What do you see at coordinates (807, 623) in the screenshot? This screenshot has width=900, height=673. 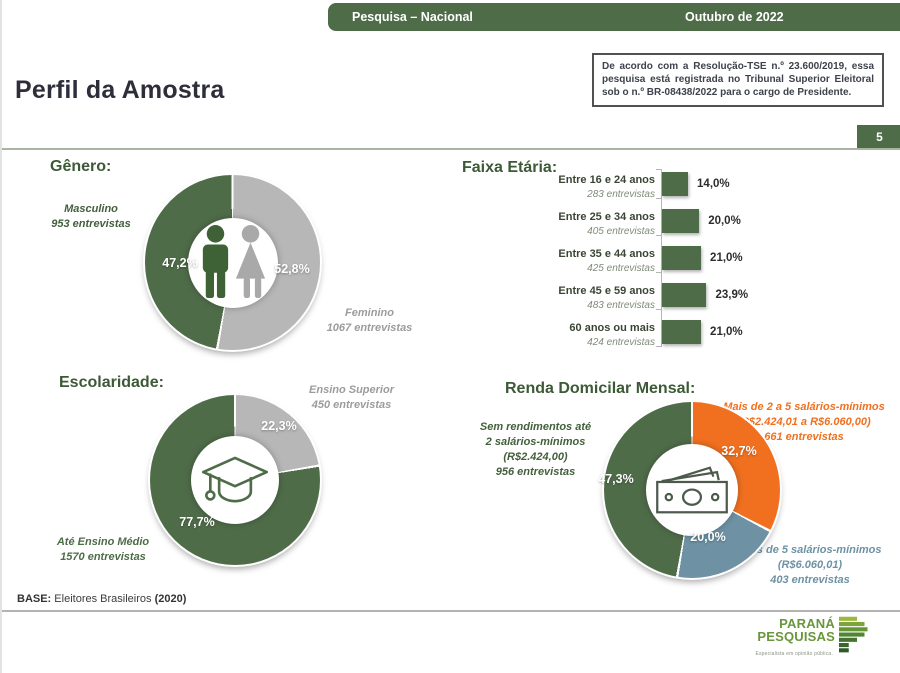 I see `logo-name-line1: PARANÁ` at bounding box center [807, 623].